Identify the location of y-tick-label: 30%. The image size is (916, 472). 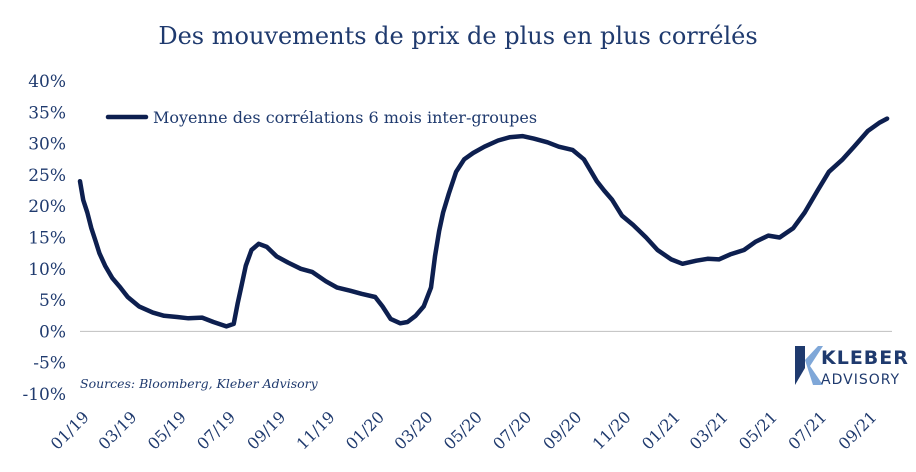
(47, 145).